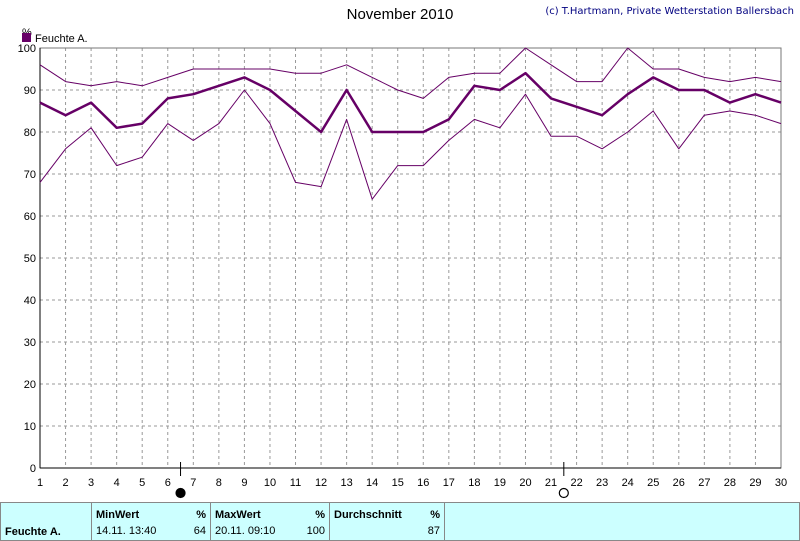 Image resolution: width=800 pixels, height=541 pixels. Describe the element at coordinates (244, 483) in the screenshot. I see `x-tick-label: 9` at that location.